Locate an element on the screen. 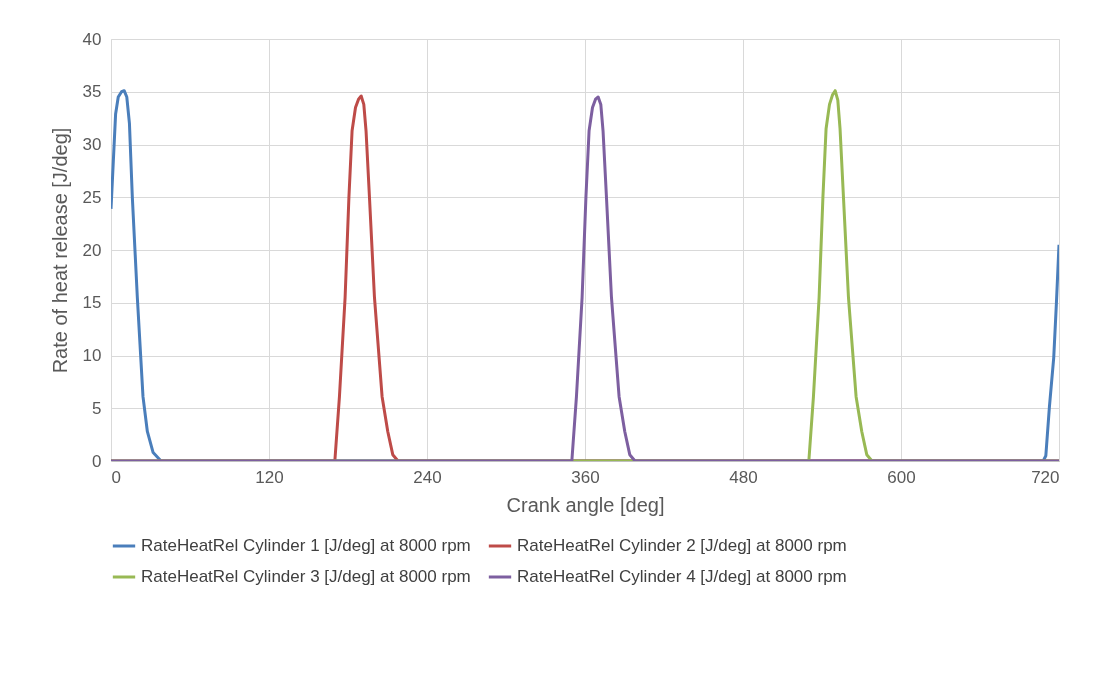 The image size is (1120, 675). x-tick-label: 240 is located at coordinates (427, 477).